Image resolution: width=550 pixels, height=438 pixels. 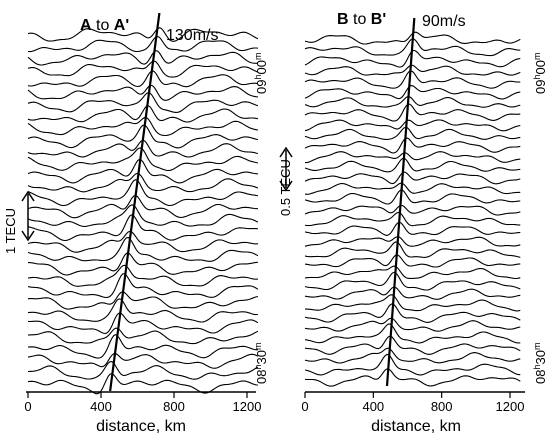 What do you see at coordinates (537, 367) in the screenshot?
I see `panel-b-time-bottom-h: h` at bounding box center [537, 367].